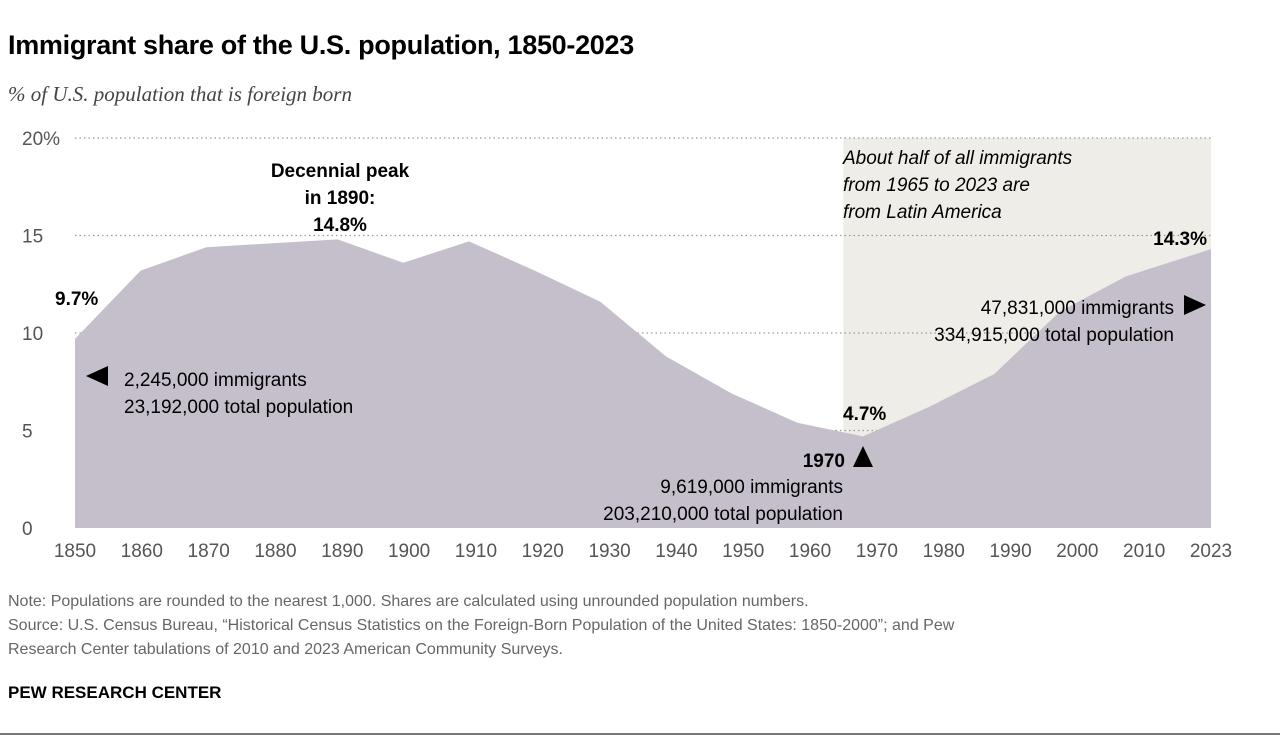 This screenshot has height=742, width=1280. Describe the element at coordinates (340, 171) in the screenshot. I see `peak-annotation: Decennial peak` at that location.